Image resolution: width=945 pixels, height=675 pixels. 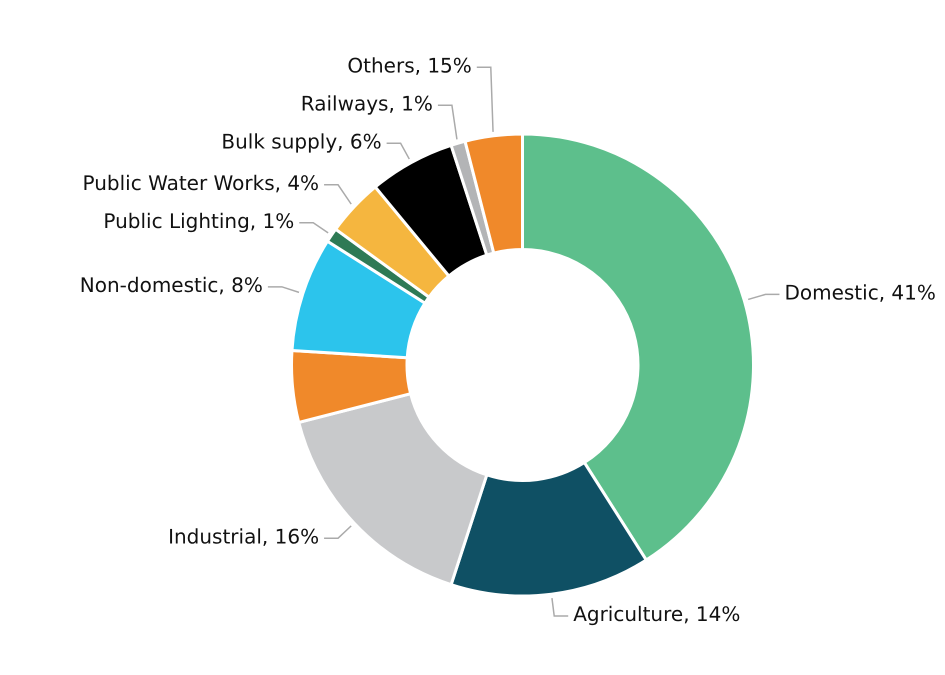 What do you see at coordinates (244, 536) in the screenshot?
I see `slice-label: Industrial, 16%` at bounding box center [244, 536].